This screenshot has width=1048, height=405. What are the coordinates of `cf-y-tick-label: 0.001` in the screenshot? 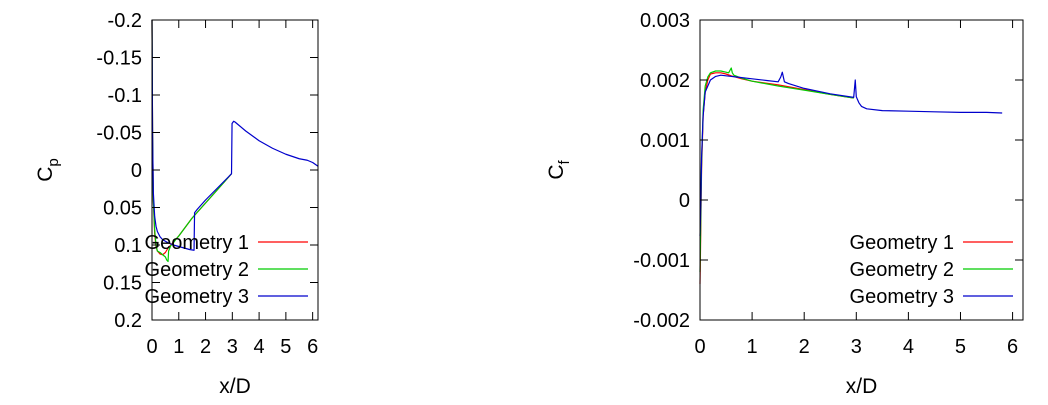 It's located at (665, 141).